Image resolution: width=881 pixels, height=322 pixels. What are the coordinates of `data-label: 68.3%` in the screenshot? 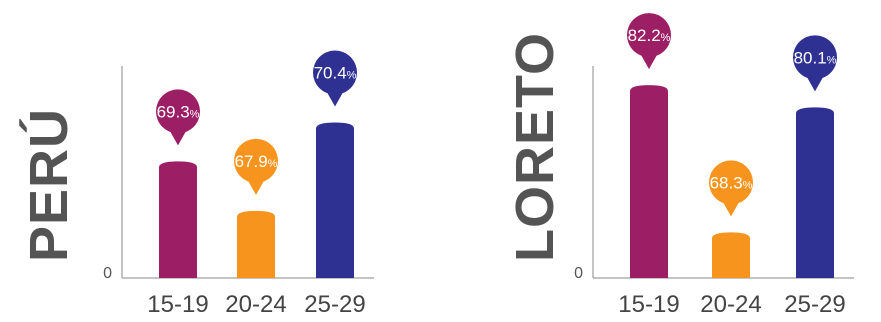 It's located at (731, 182).